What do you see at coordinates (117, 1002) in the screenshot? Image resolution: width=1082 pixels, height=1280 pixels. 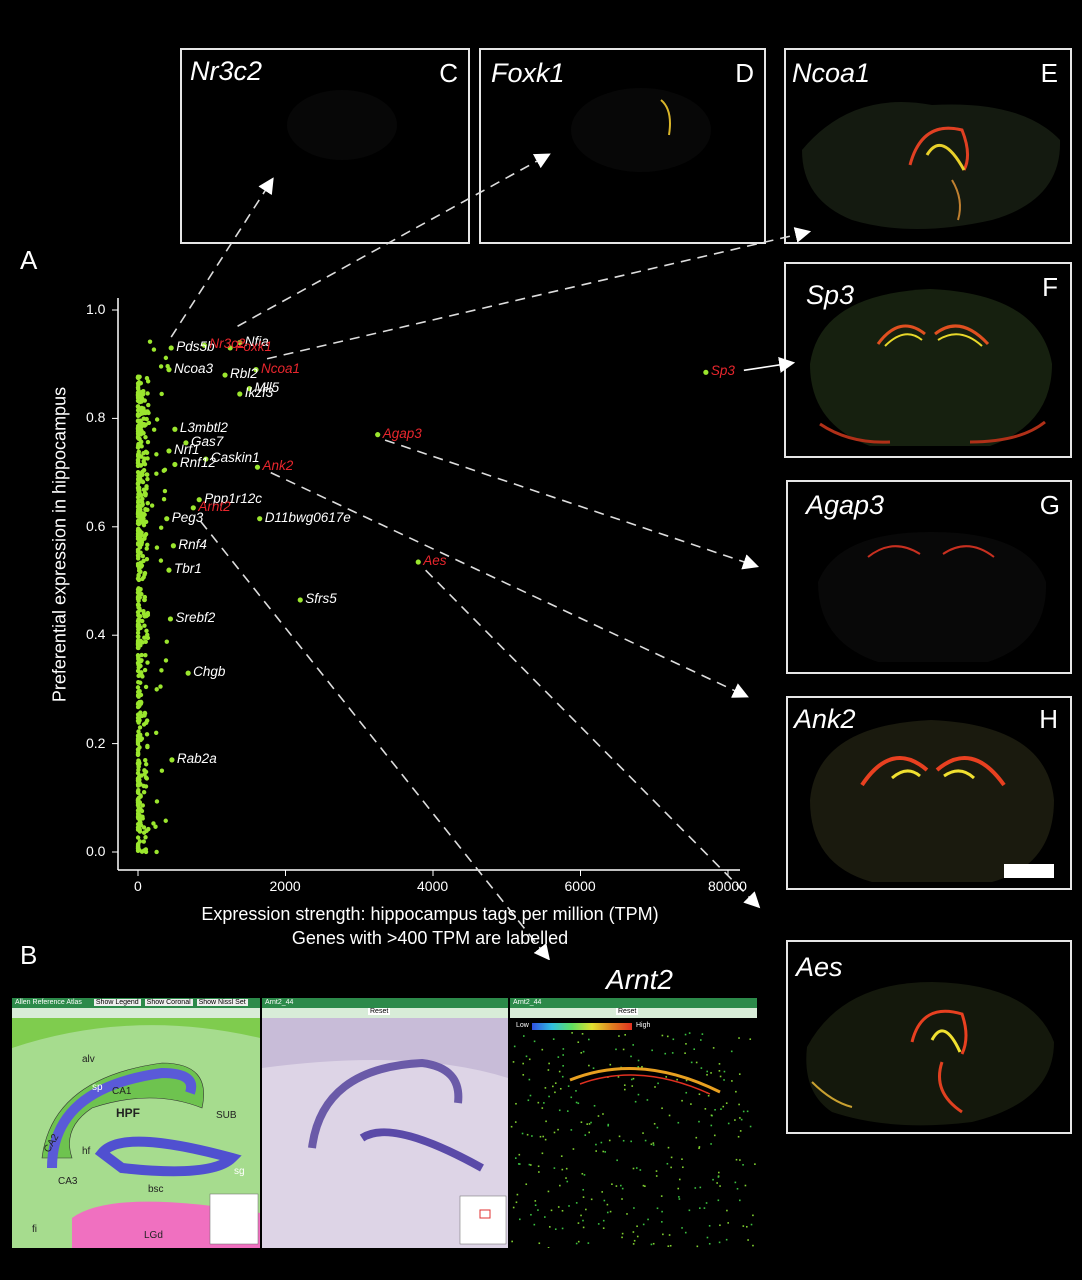 I see `show-legend-button: Show Legend` at bounding box center [117, 1002].